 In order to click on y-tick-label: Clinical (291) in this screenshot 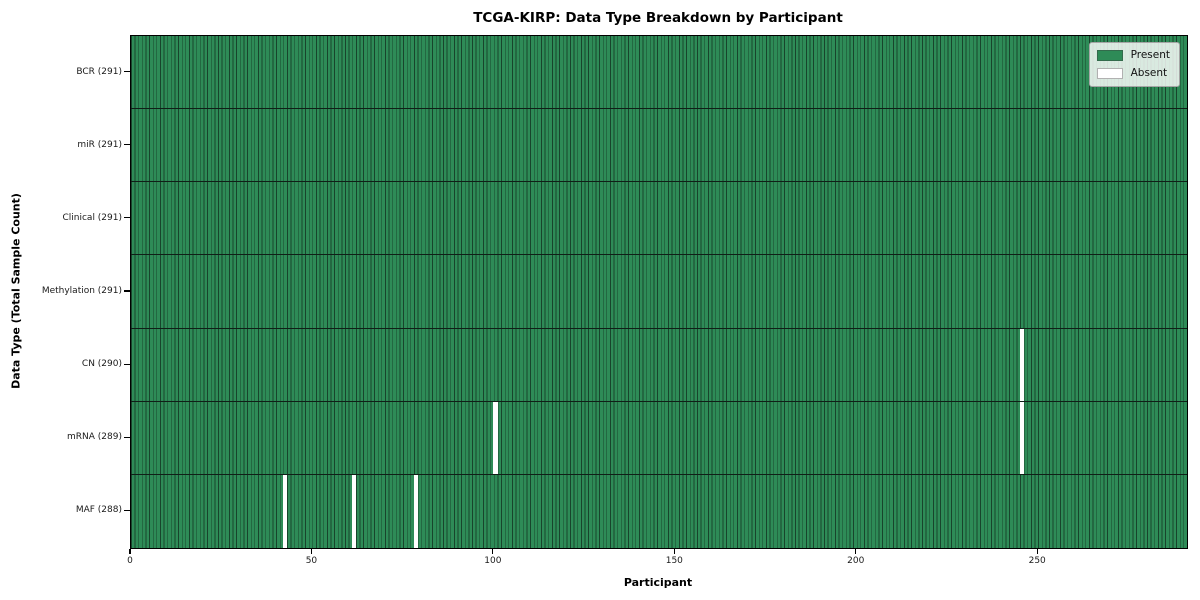, I will do `click(92, 217)`.